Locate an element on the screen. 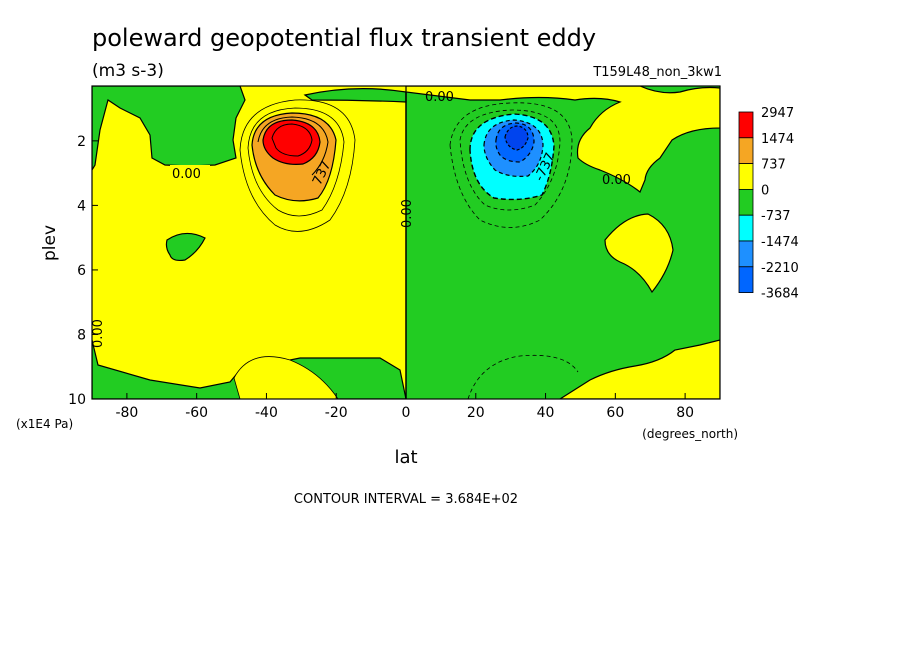 This screenshot has width=904, height=654. y-axis: 2 4 6 8 10 is located at coordinates (83, 271).